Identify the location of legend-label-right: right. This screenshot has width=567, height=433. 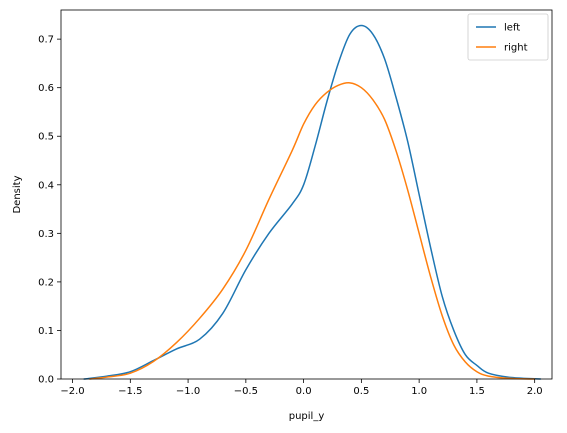
(516, 48).